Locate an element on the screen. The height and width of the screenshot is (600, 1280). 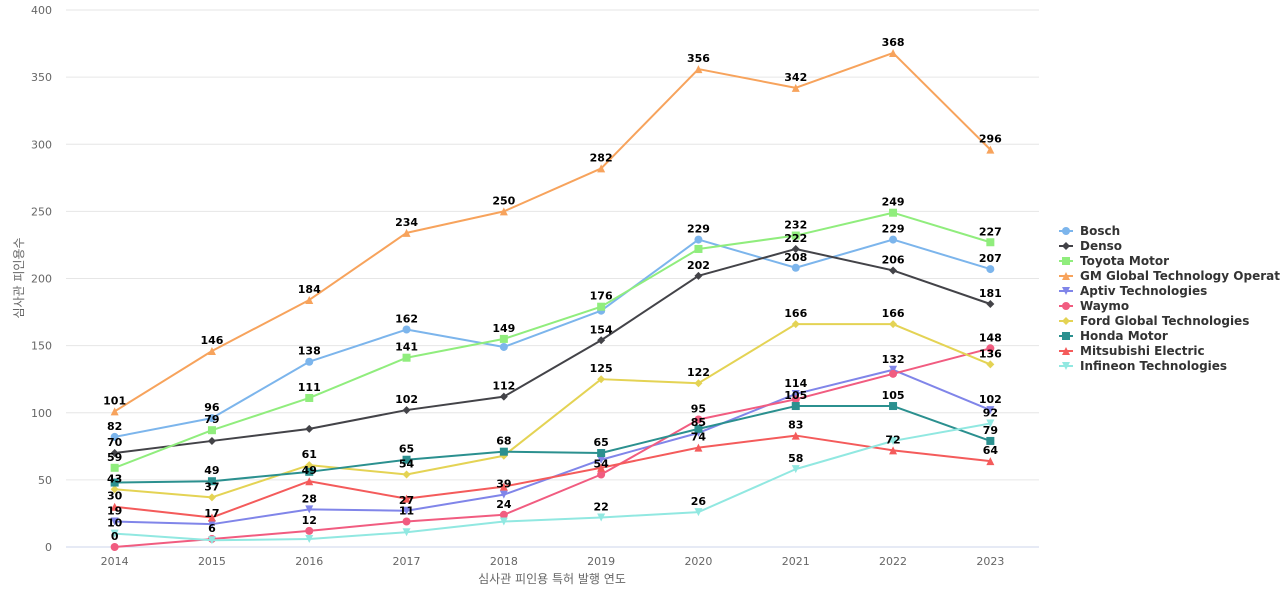
legend-item: Ford Global Technologies is located at coordinates (1154, 321).